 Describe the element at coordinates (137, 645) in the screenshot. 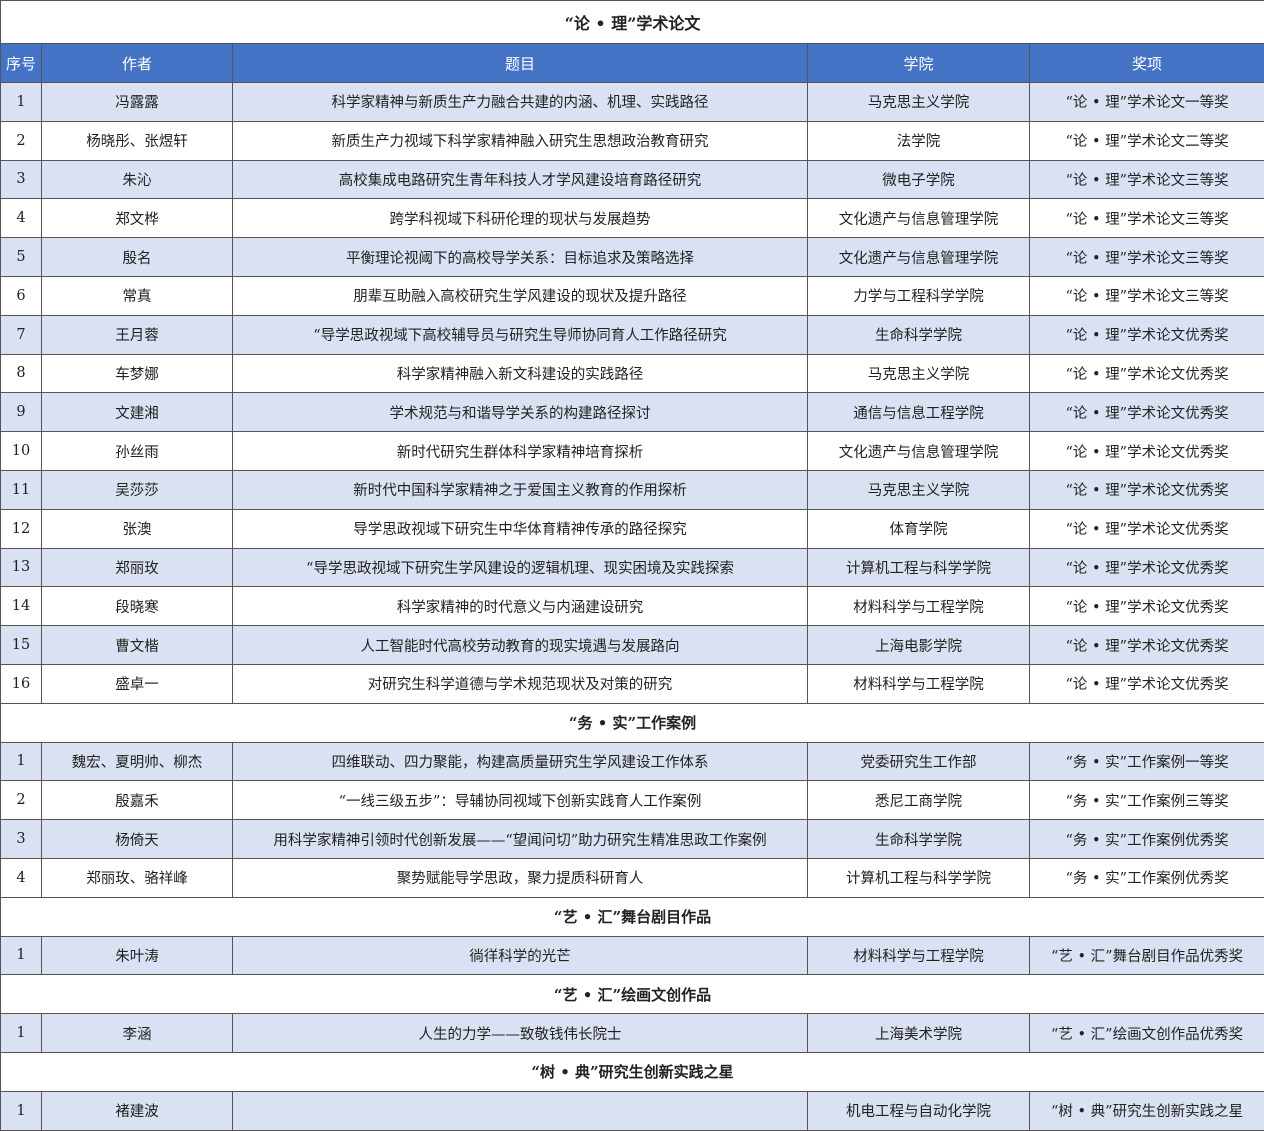

I see `cell-author: 曹文楷` at that location.